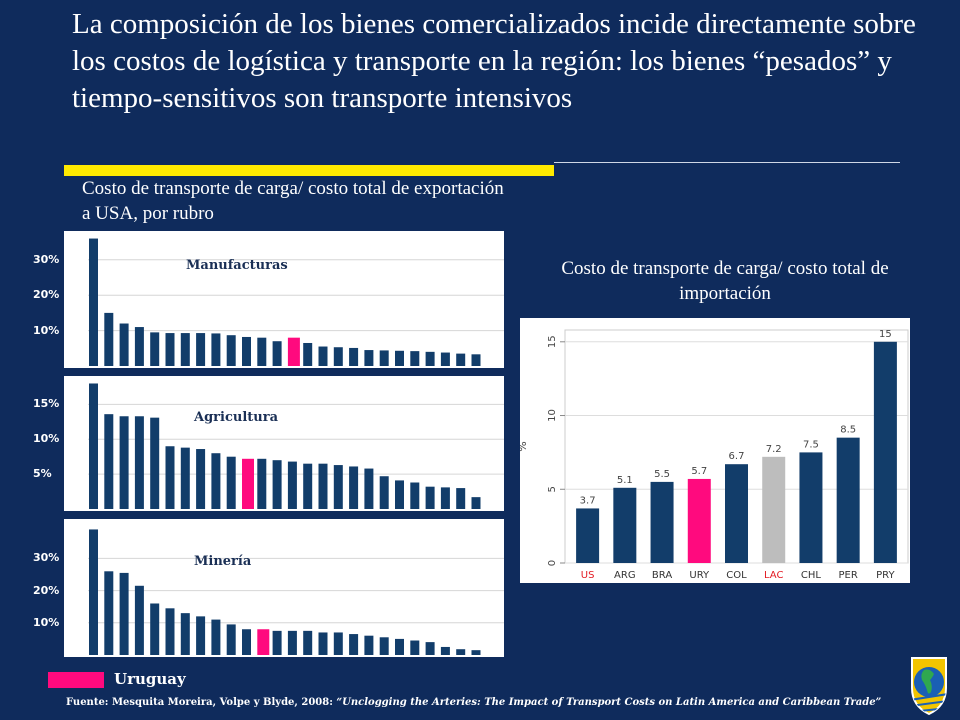  I want to click on import-y-tick-label: 15, so click(552, 341).